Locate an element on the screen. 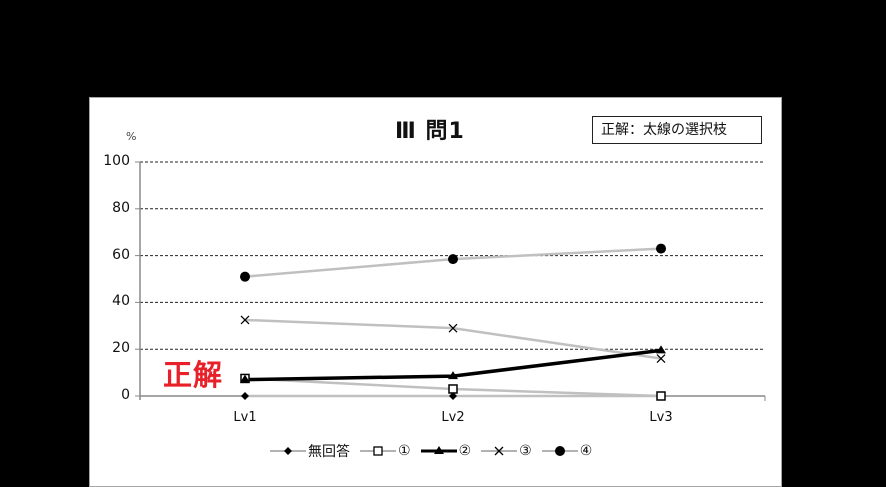 The image size is (886, 487). circle-marker-icon is located at coordinates (559, 451).